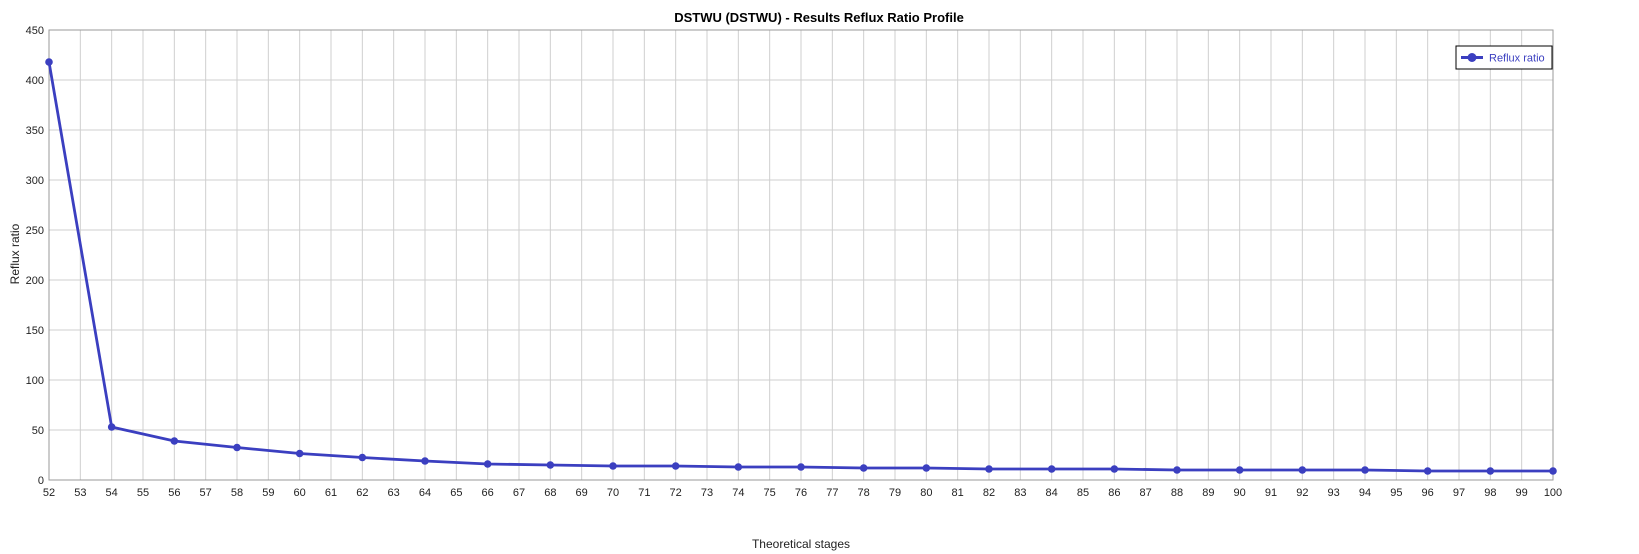 This screenshot has width=1639, height=554. I want to click on x-tick-label: 61, so click(331, 493).